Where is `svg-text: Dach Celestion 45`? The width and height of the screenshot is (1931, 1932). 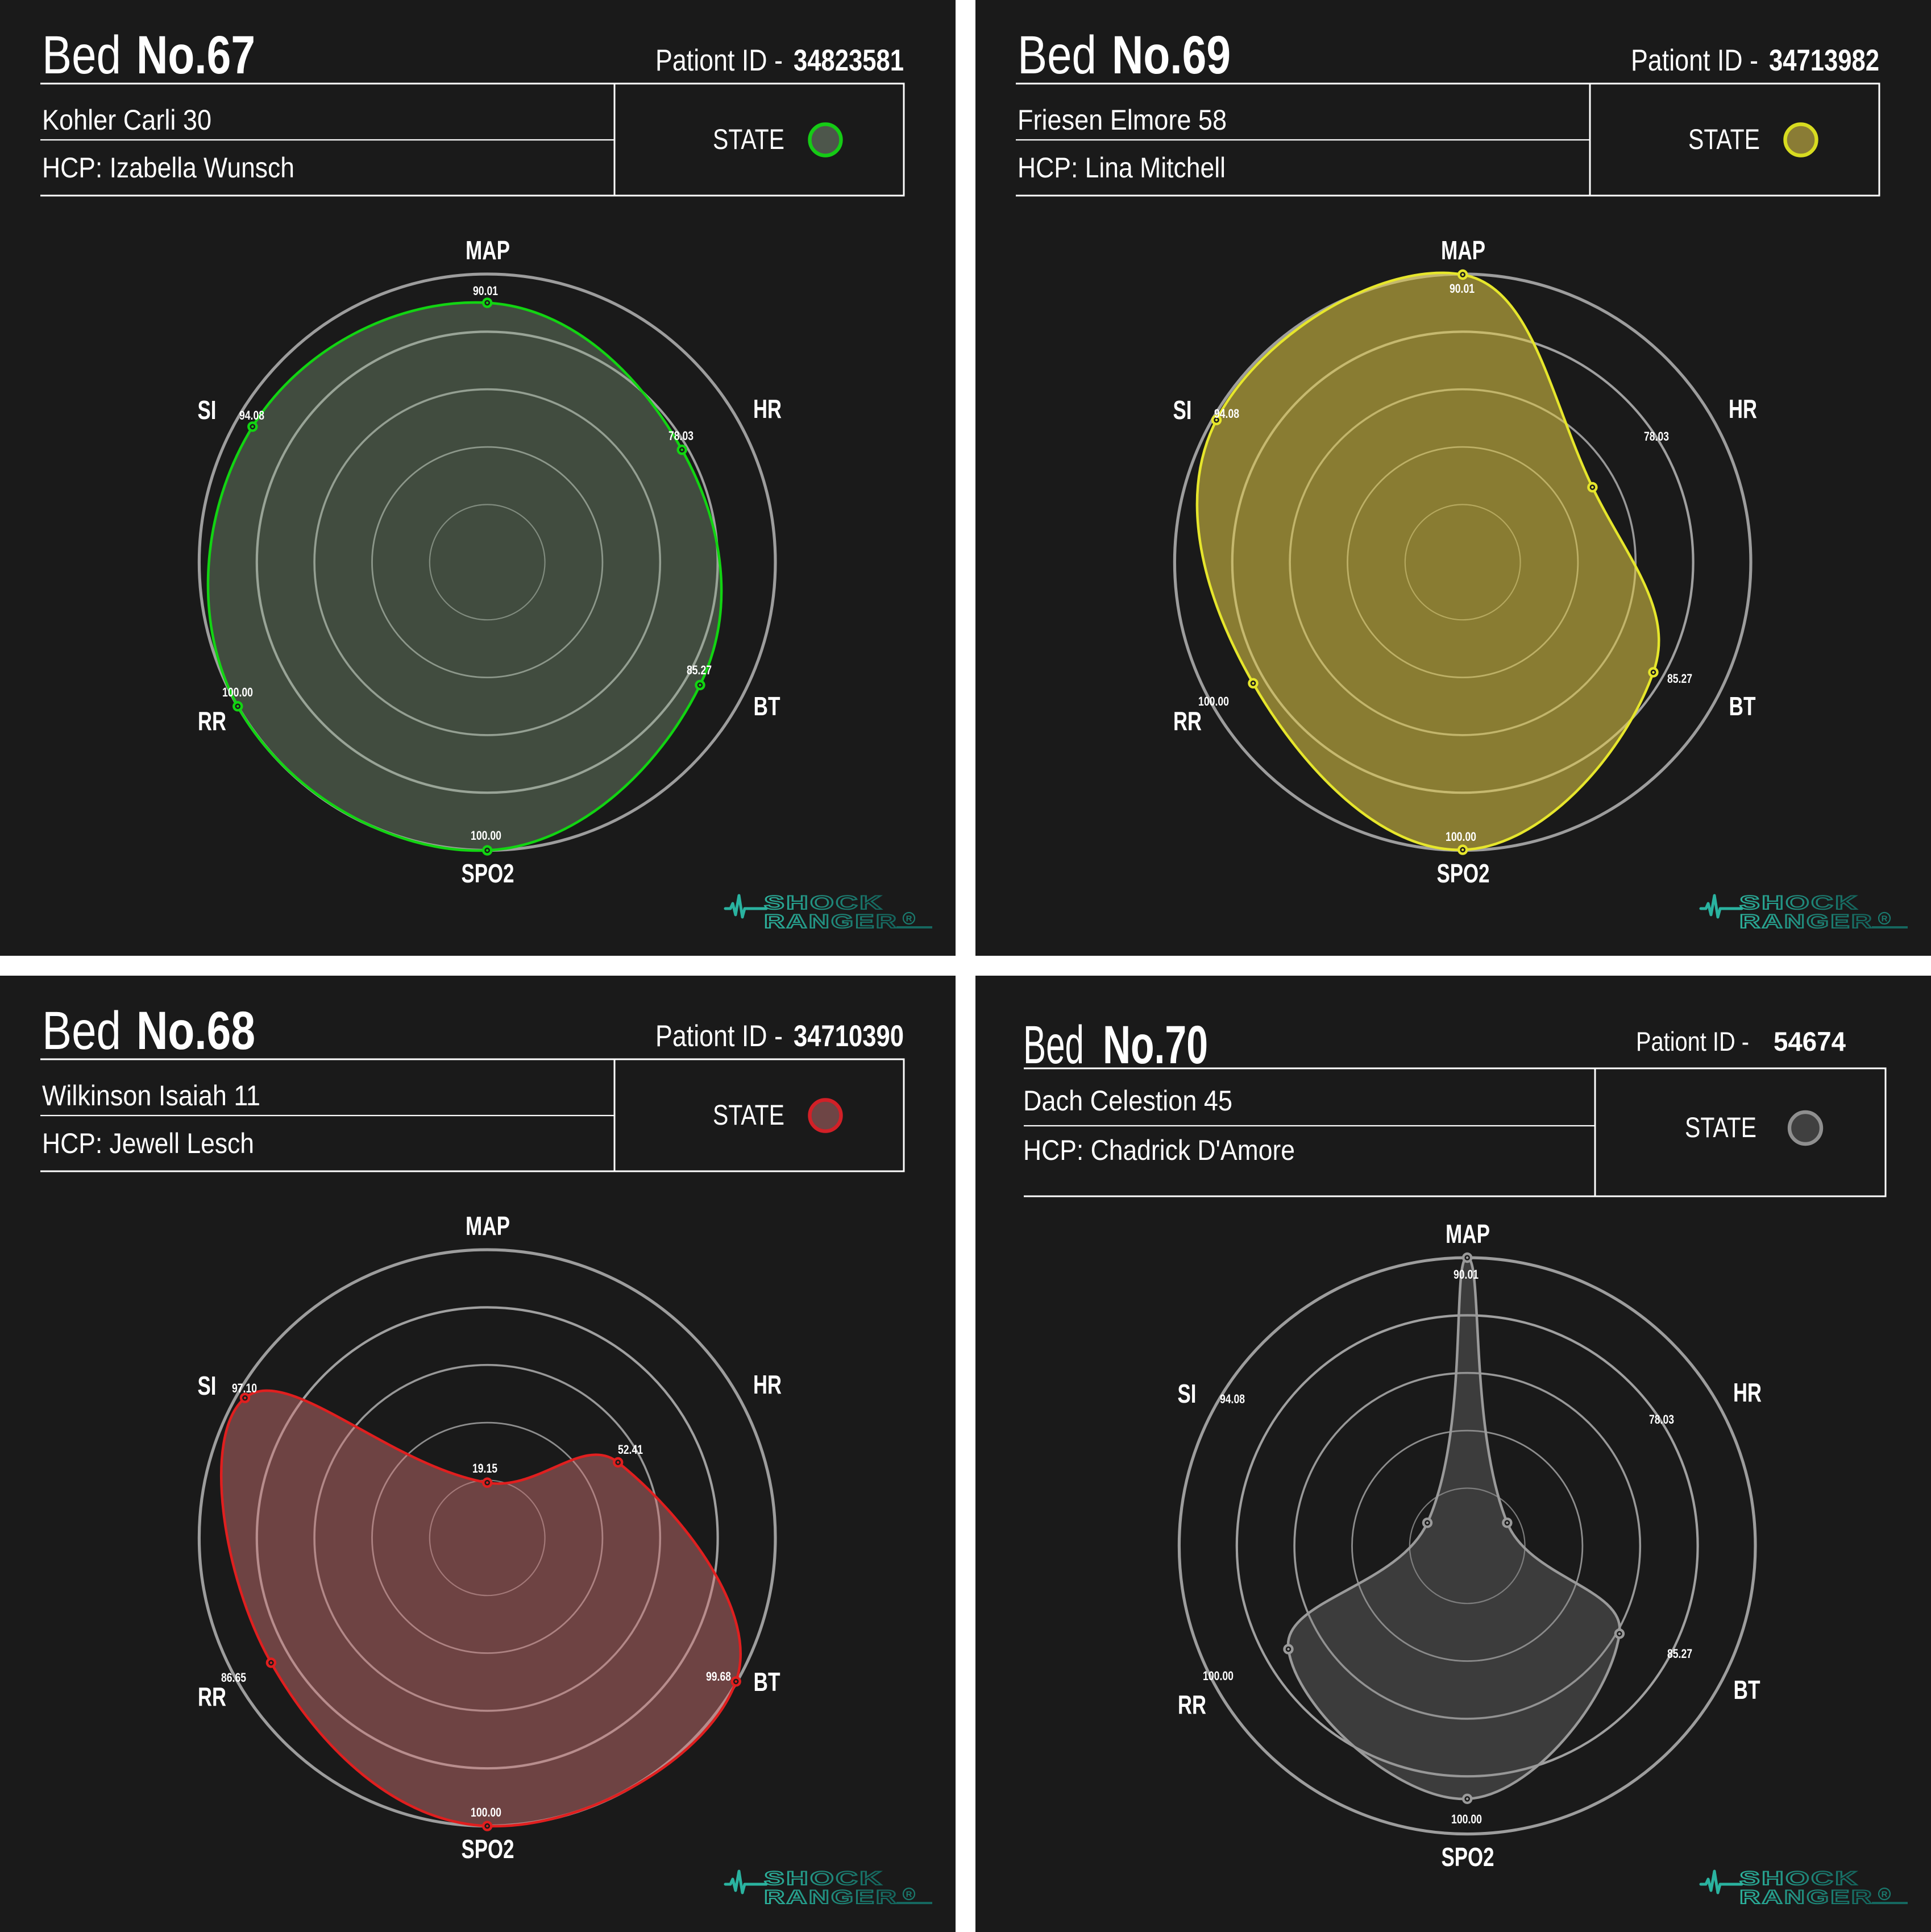
svg-text: Dach Celestion 45 is located at coordinates (1127, 1101).